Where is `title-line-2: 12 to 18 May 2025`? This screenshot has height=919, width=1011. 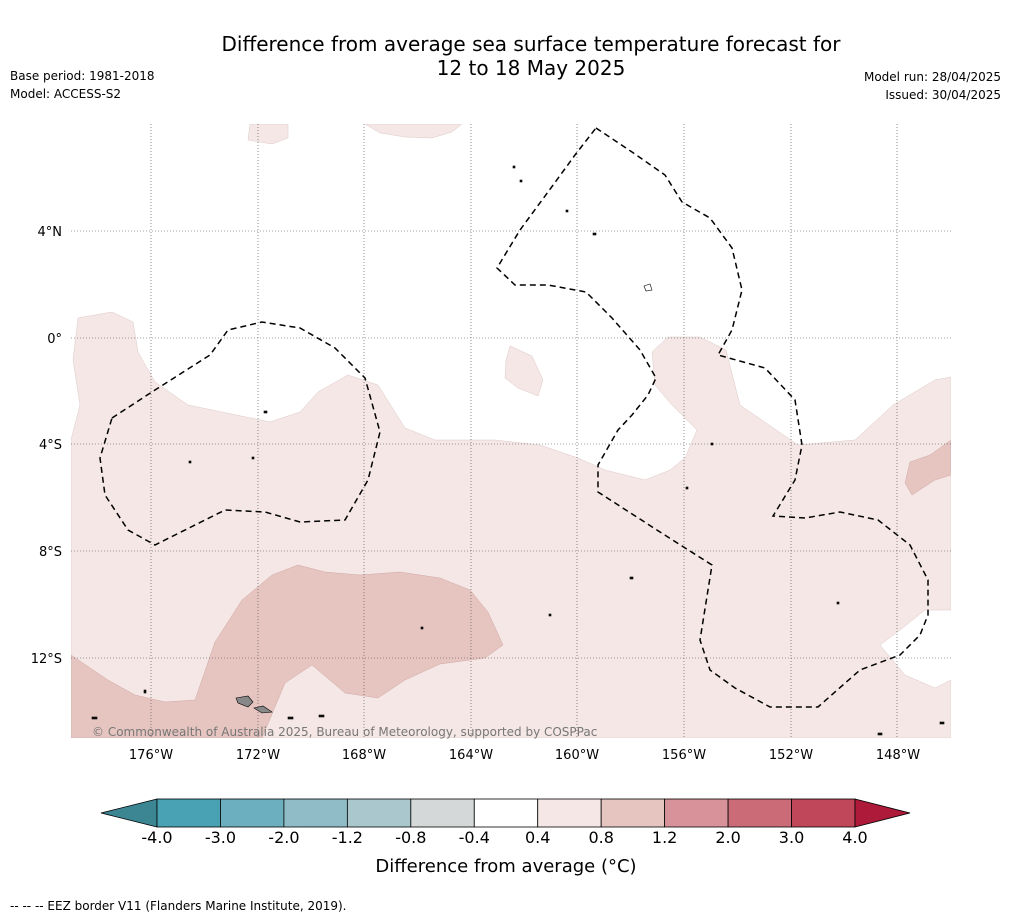
title-line-2: 12 to 18 May 2025 is located at coordinates (531, 68).